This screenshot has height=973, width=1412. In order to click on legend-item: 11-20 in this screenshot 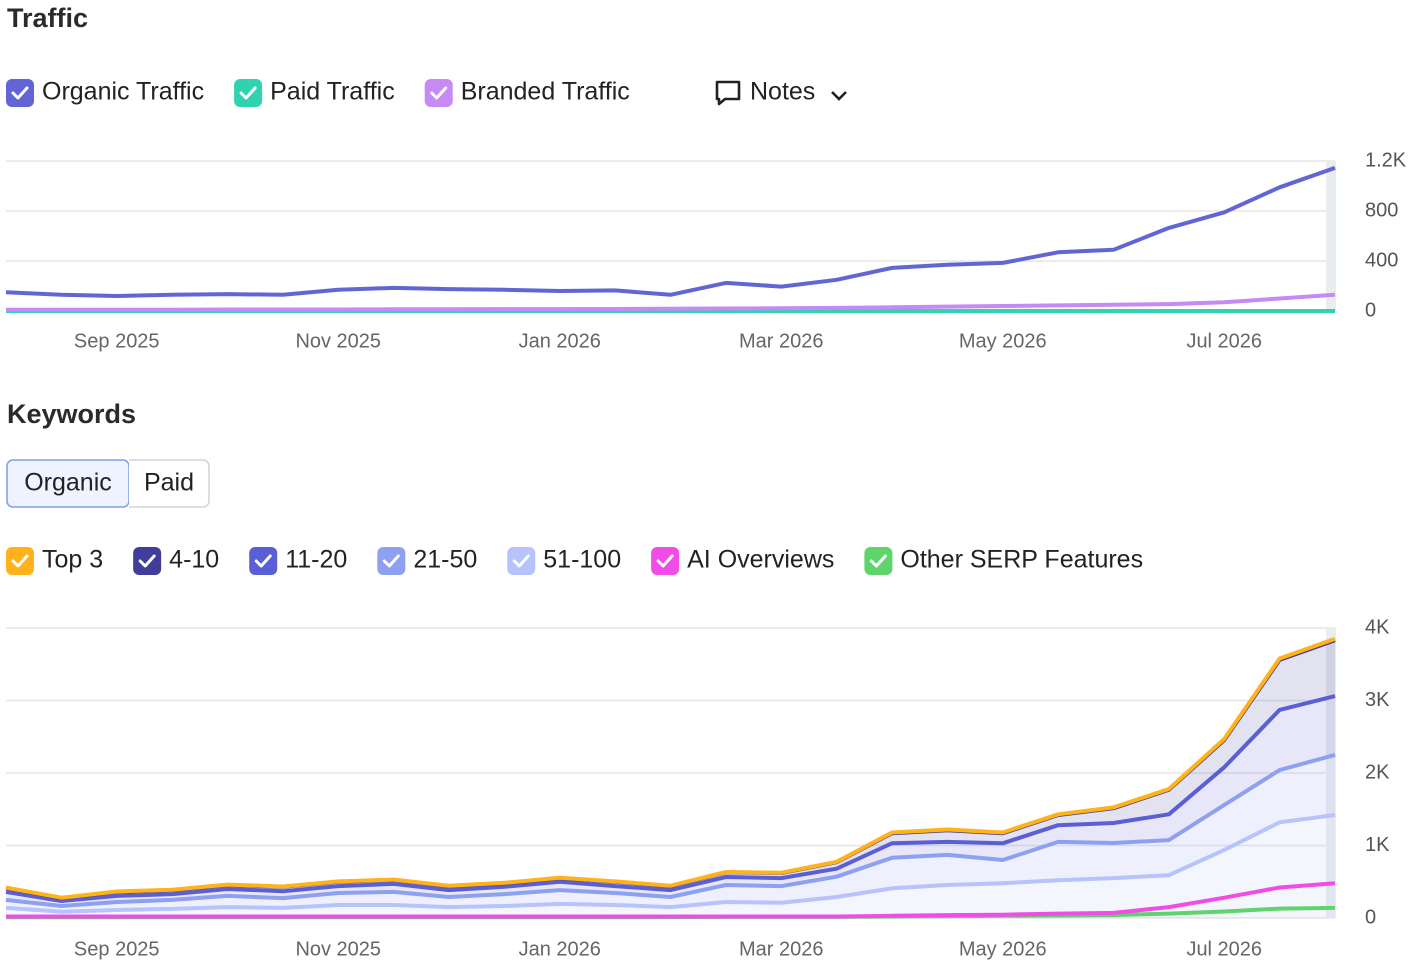, I will do `click(298, 560)`.